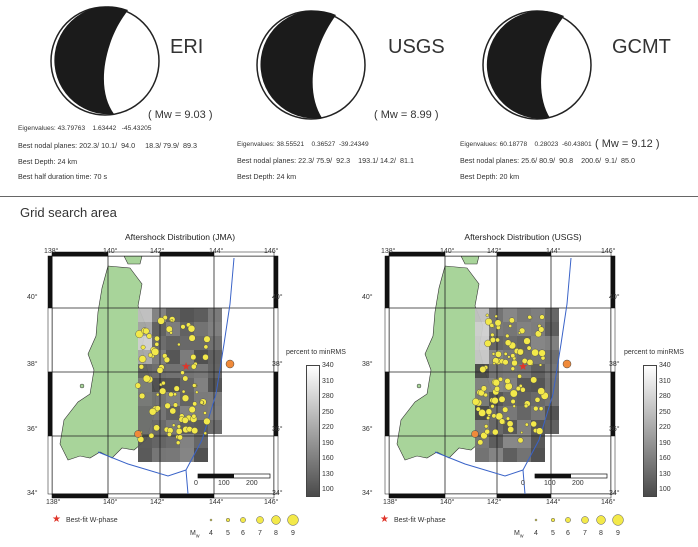 This screenshot has height=547, width=698. I want to click on section-divider, so click(349, 196).